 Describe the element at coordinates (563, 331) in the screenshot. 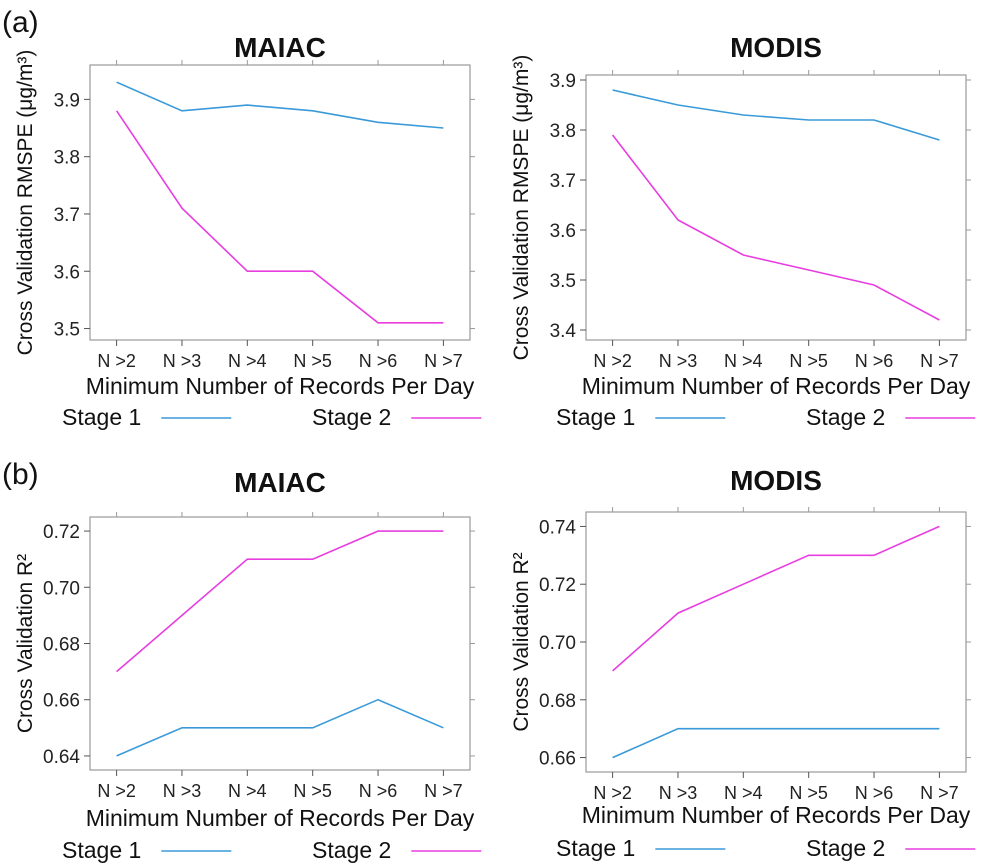

I see `y-tick-label: 3.4` at that location.